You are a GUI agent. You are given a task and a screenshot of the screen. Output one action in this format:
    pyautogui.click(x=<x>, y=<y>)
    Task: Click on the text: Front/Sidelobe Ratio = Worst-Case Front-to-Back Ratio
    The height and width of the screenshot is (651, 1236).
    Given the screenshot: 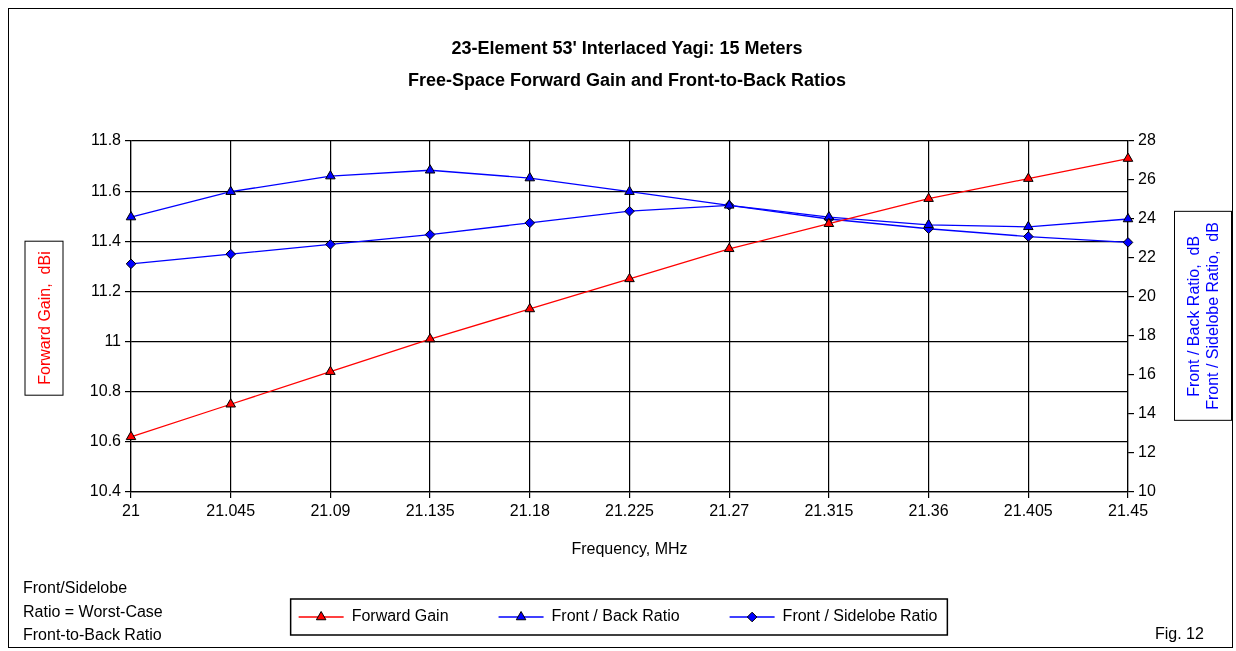 What is the action you would take?
    pyautogui.click(x=93, y=611)
    